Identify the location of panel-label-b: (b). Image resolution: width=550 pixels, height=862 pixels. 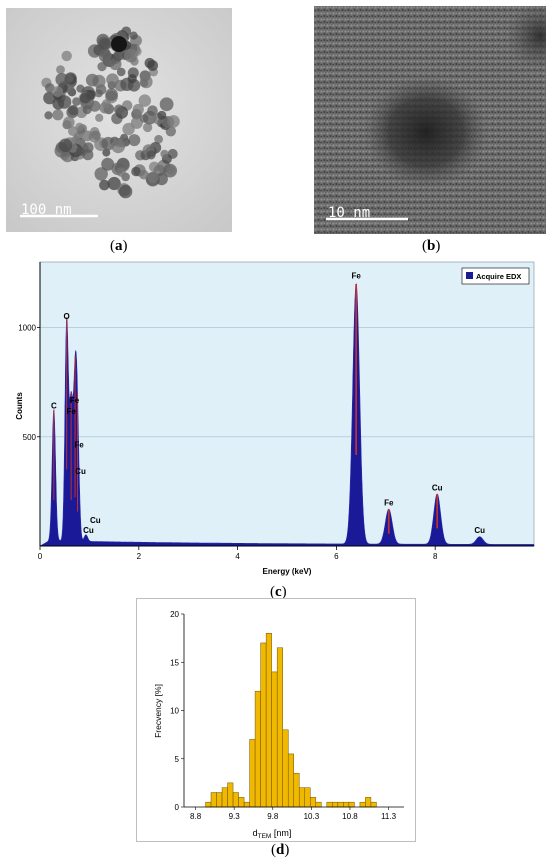
(431, 246).